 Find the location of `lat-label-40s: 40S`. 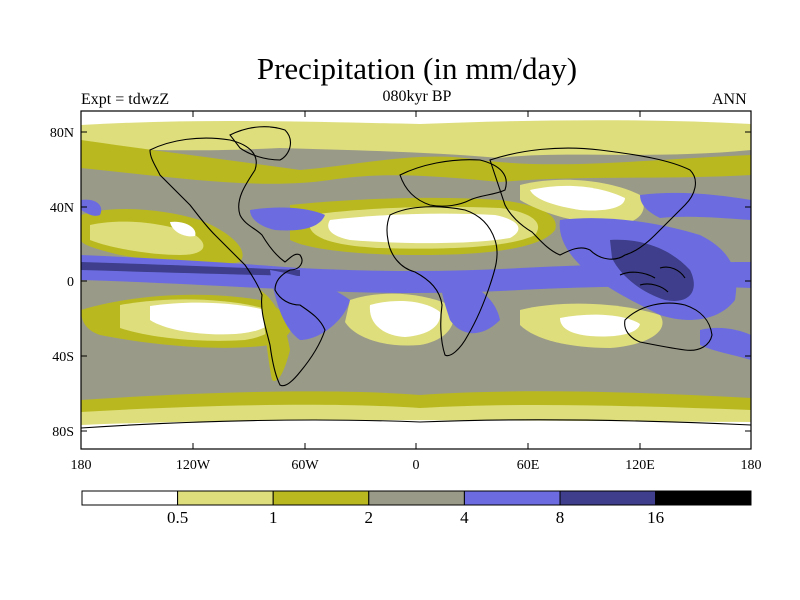

lat-label-40s: 40S is located at coordinates (63, 357).